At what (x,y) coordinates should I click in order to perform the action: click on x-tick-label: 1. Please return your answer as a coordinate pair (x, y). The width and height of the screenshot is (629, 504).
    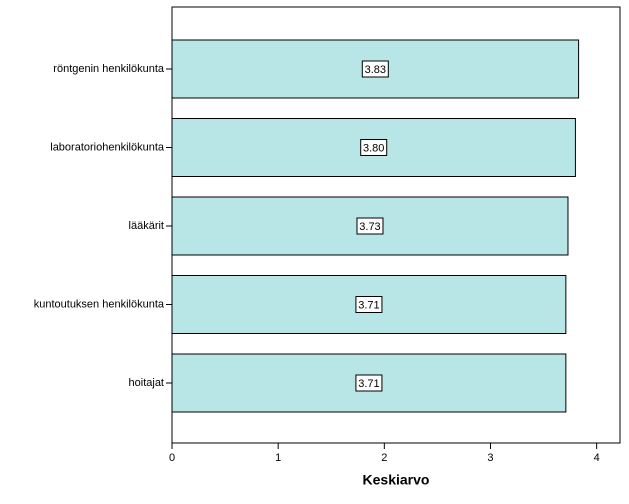
    Looking at the image, I should click on (278, 458).